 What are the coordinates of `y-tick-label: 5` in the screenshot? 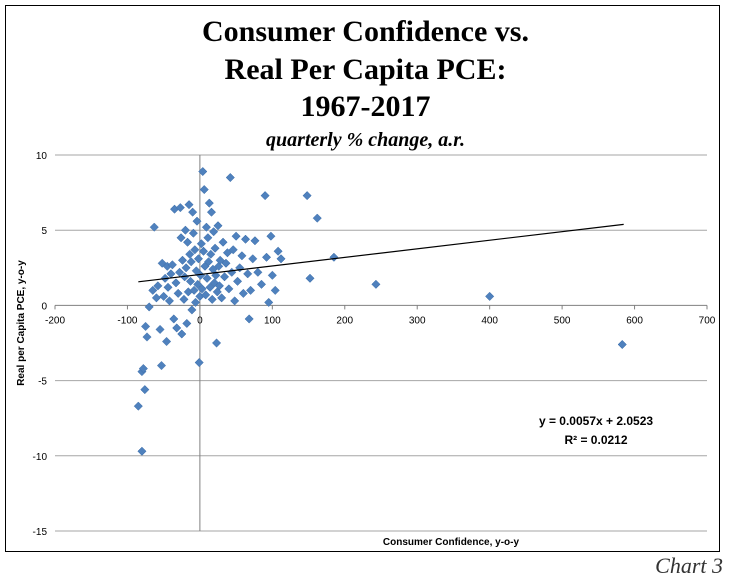 It's located at (44, 231).